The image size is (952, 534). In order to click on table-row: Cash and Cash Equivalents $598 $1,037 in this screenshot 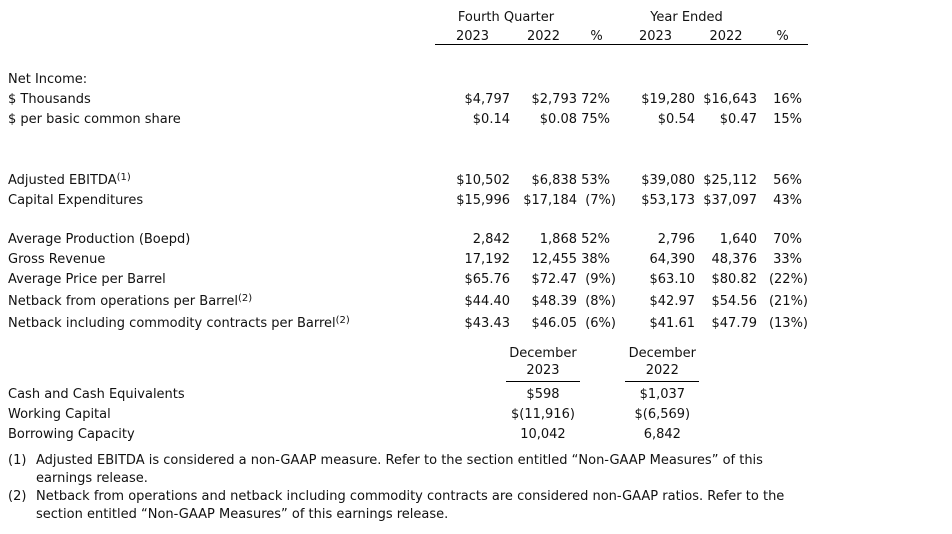, I will do `click(365, 392)`.